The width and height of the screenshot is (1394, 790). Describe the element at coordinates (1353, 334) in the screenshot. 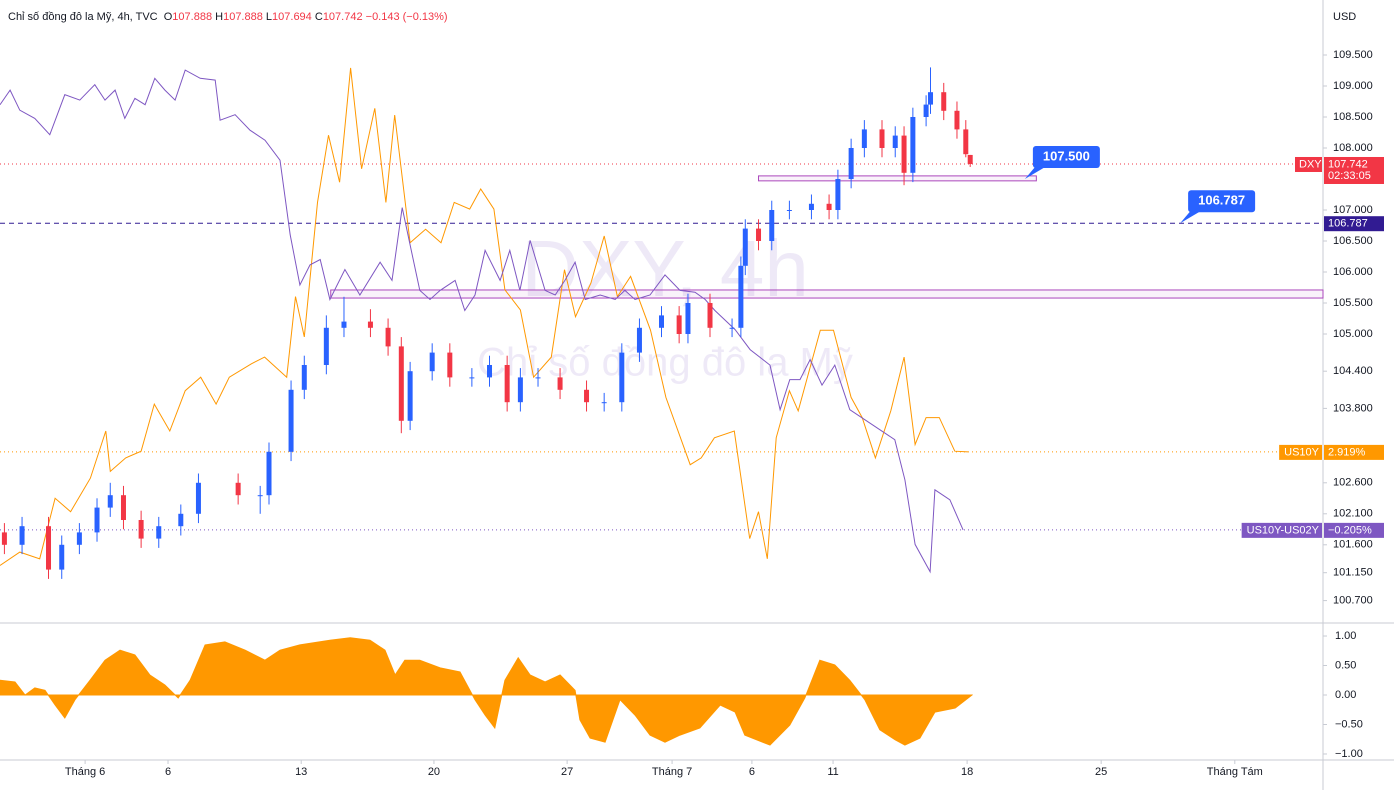

I see `y-tick-label: 105.000` at that location.